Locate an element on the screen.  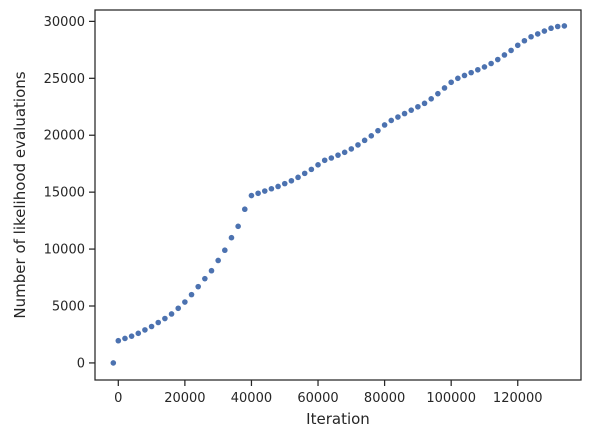
y-tick-label: 30000 is located at coordinates (64, 22).